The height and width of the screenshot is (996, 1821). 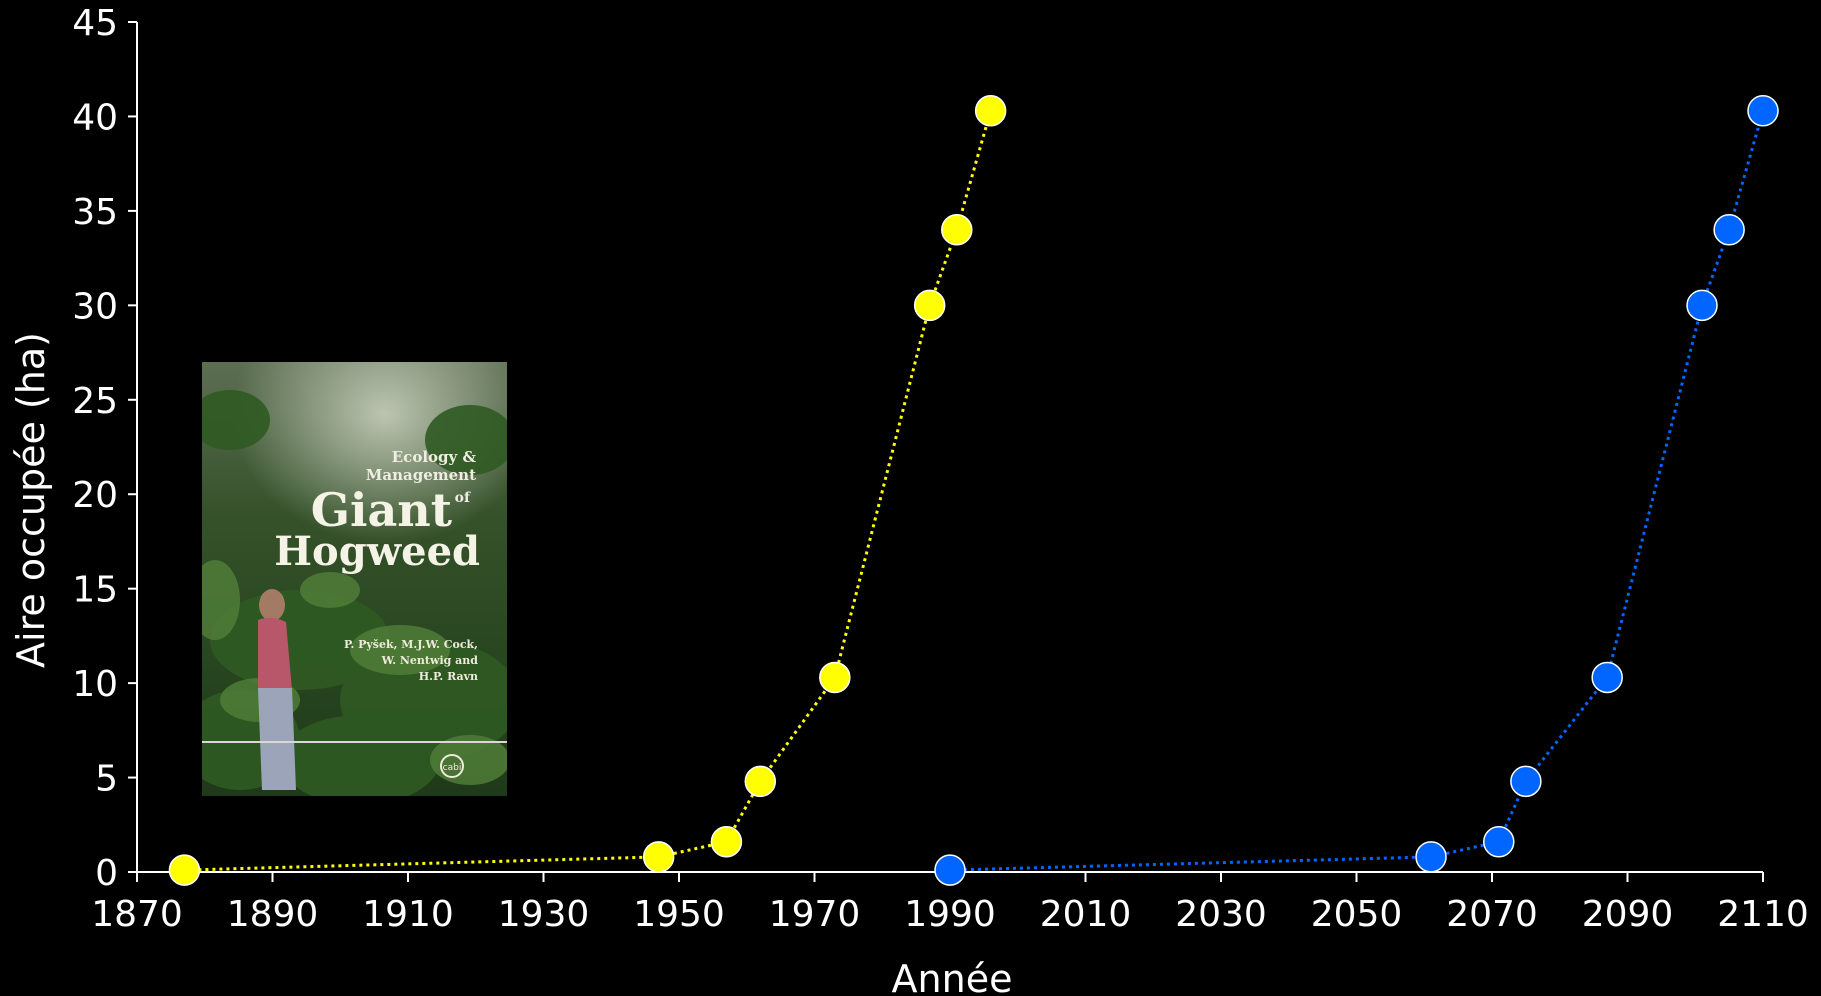 What do you see at coordinates (1628, 914) in the screenshot?
I see `x-tick-label: 2090` at bounding box center [1628, 914].